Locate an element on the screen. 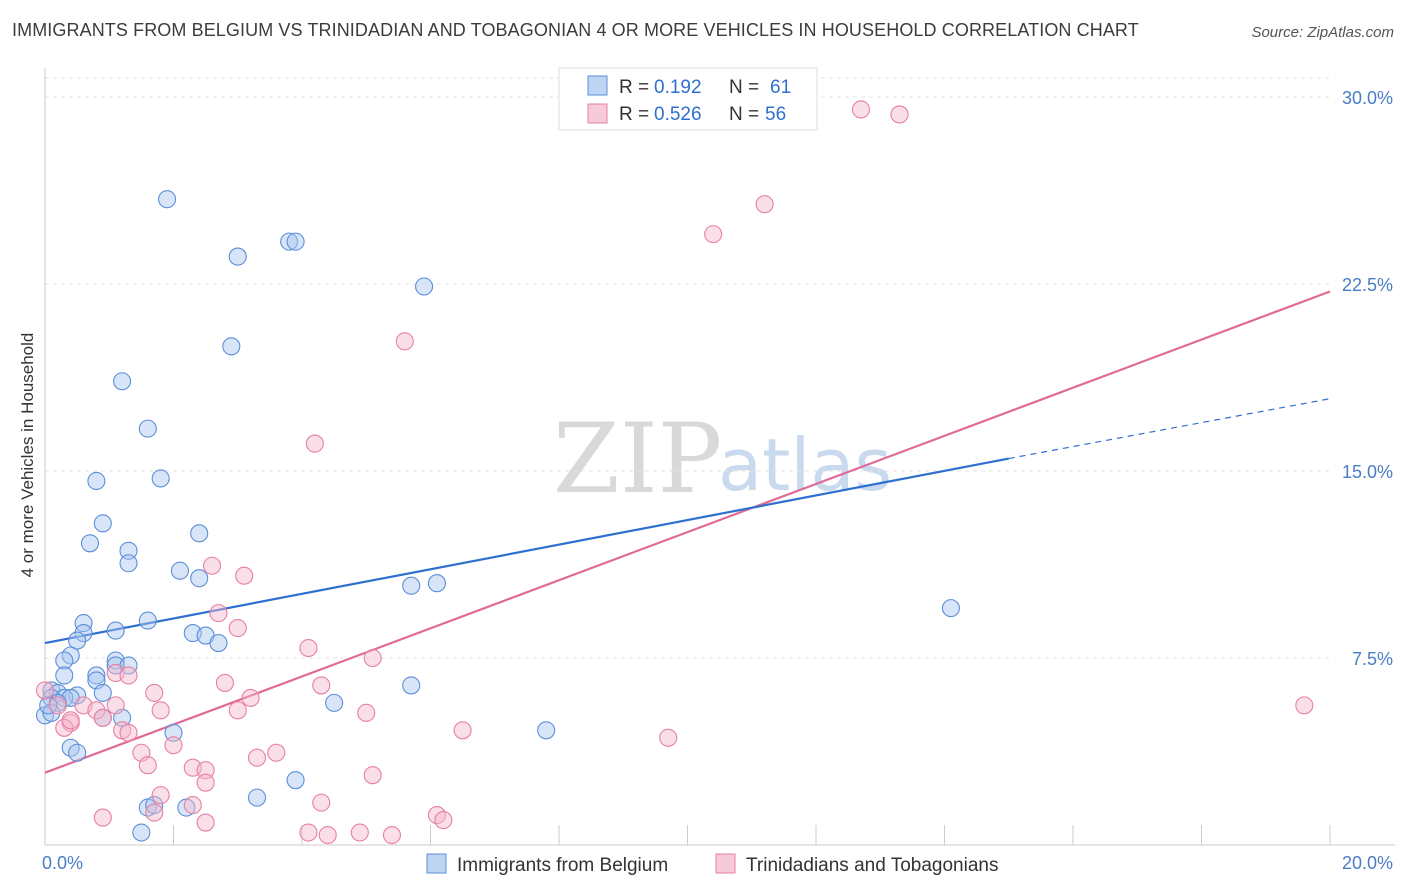 This screenshot has width=1406, height=892. watermark-zip: ZIP is located at coordinates (637, 459).